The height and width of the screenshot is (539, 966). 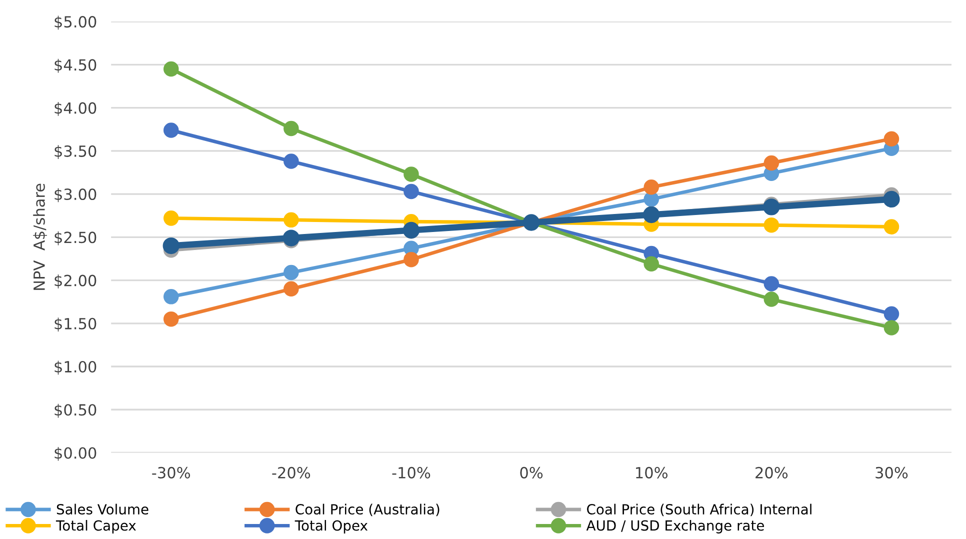 I want to click on y-tick-label: $3.00, so click(x=75, y=195).